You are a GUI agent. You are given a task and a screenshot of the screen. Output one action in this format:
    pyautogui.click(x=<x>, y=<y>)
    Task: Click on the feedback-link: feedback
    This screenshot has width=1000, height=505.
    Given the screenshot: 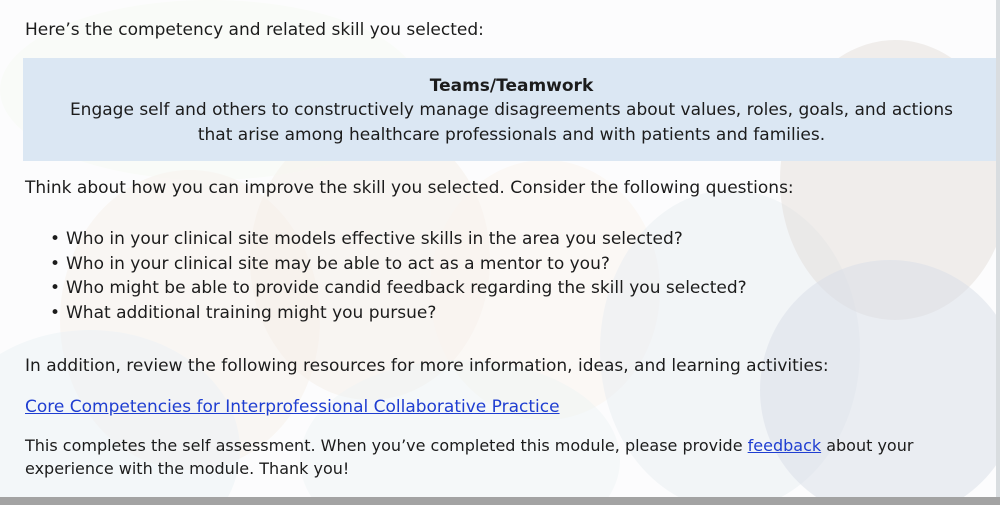 What is the action you would take?
    pyautogui.click(x=784, y=445)
    